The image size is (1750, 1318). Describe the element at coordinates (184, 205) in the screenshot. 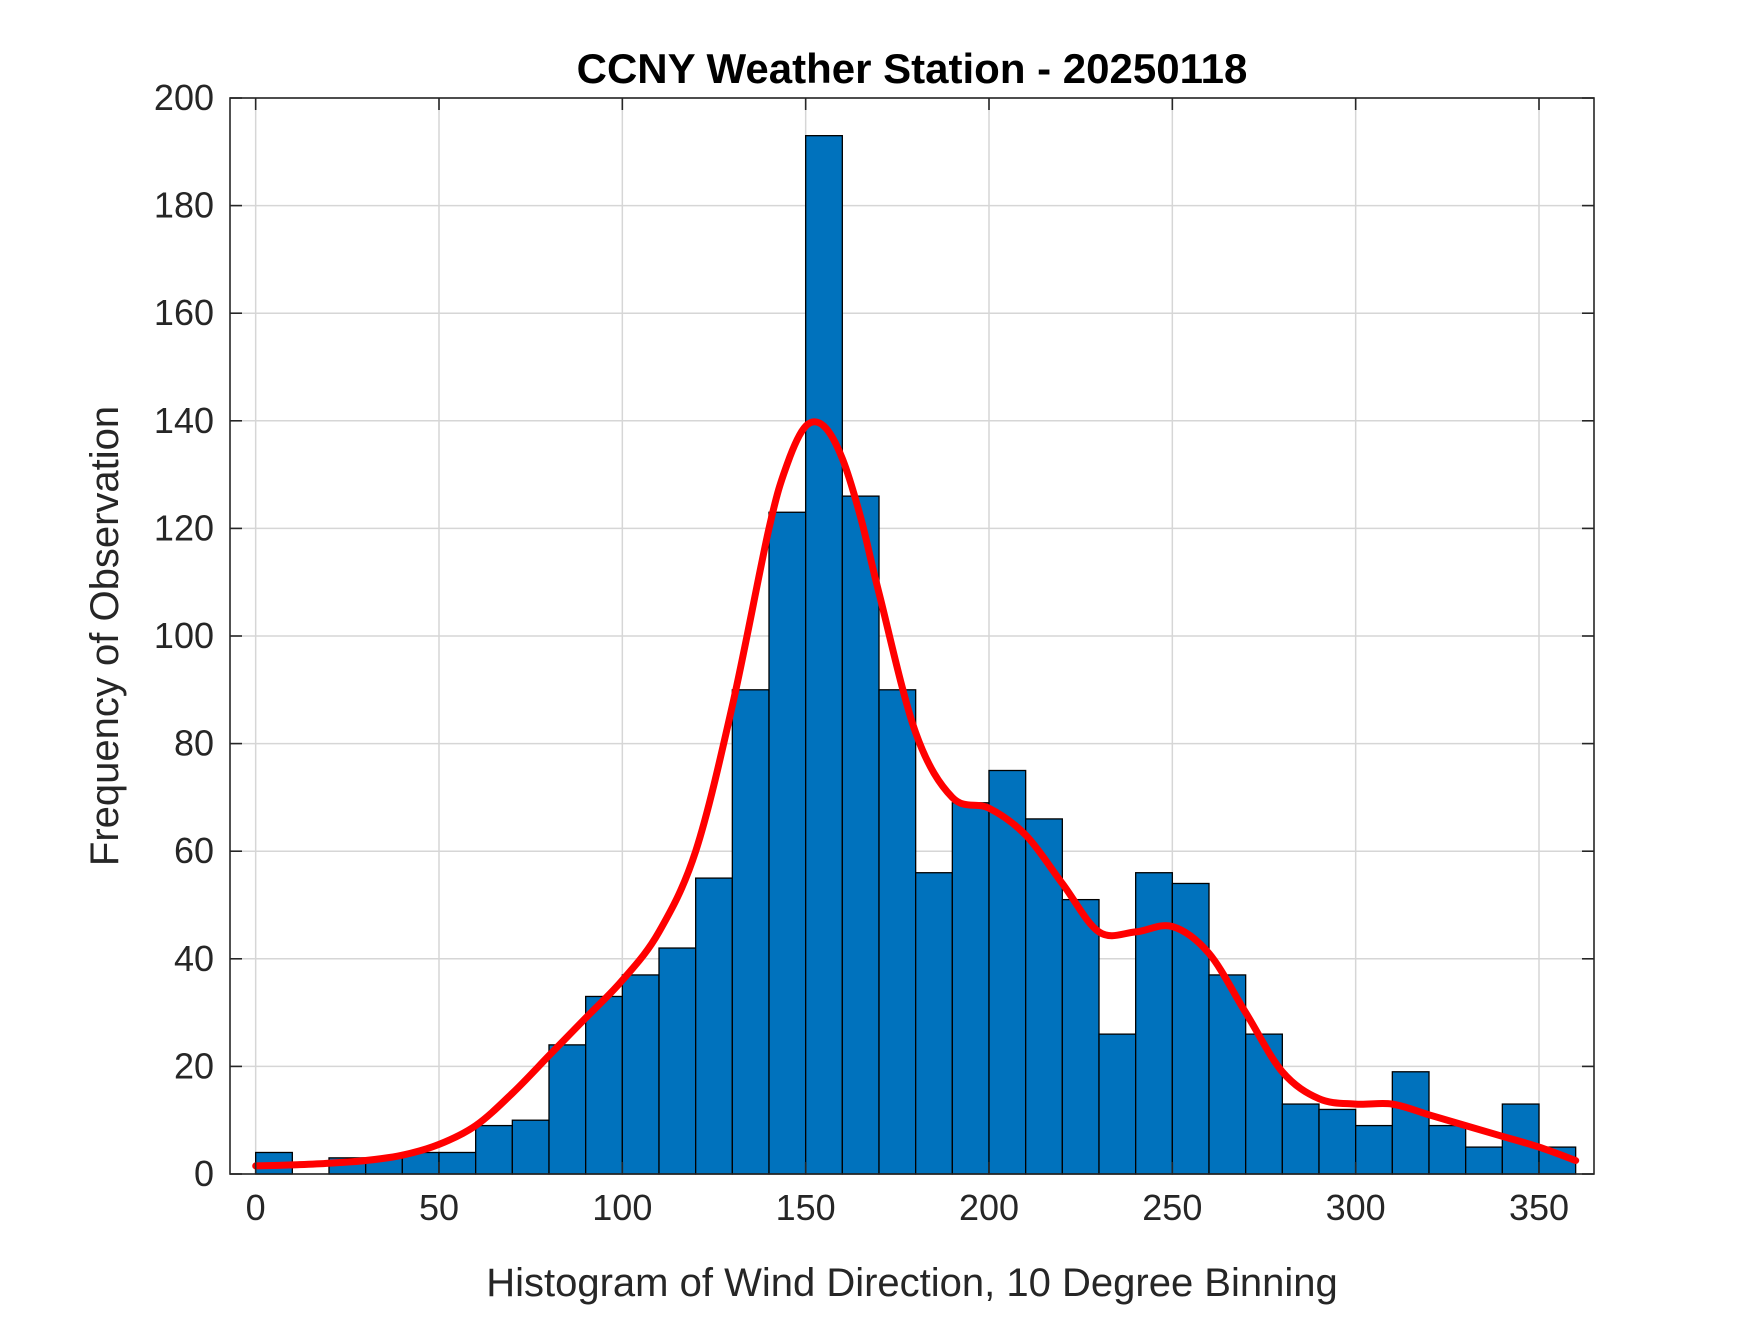

I see `y-tick-label: 180` at that location.